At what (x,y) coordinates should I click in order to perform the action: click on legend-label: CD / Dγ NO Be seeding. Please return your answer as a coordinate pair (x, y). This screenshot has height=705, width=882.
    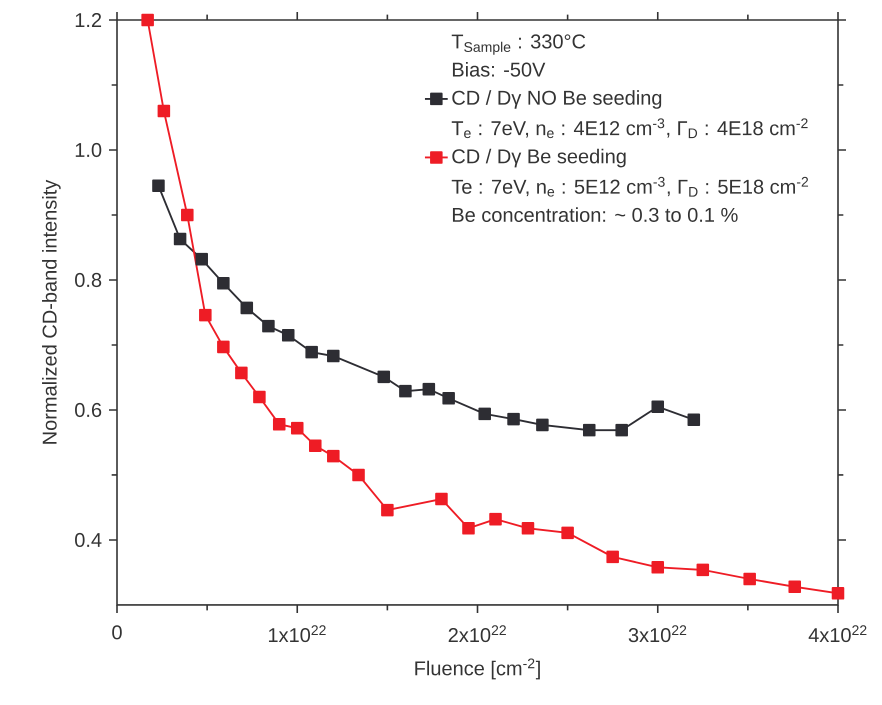
    Looking at the image, I should click on (557, 99).